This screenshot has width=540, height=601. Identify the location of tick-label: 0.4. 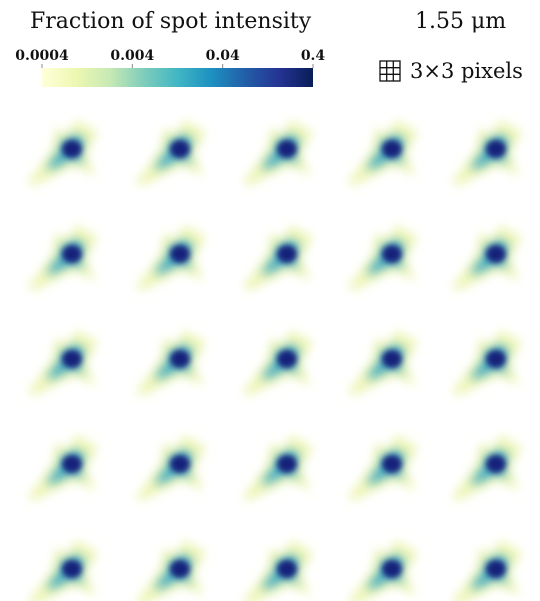
(313, 56).